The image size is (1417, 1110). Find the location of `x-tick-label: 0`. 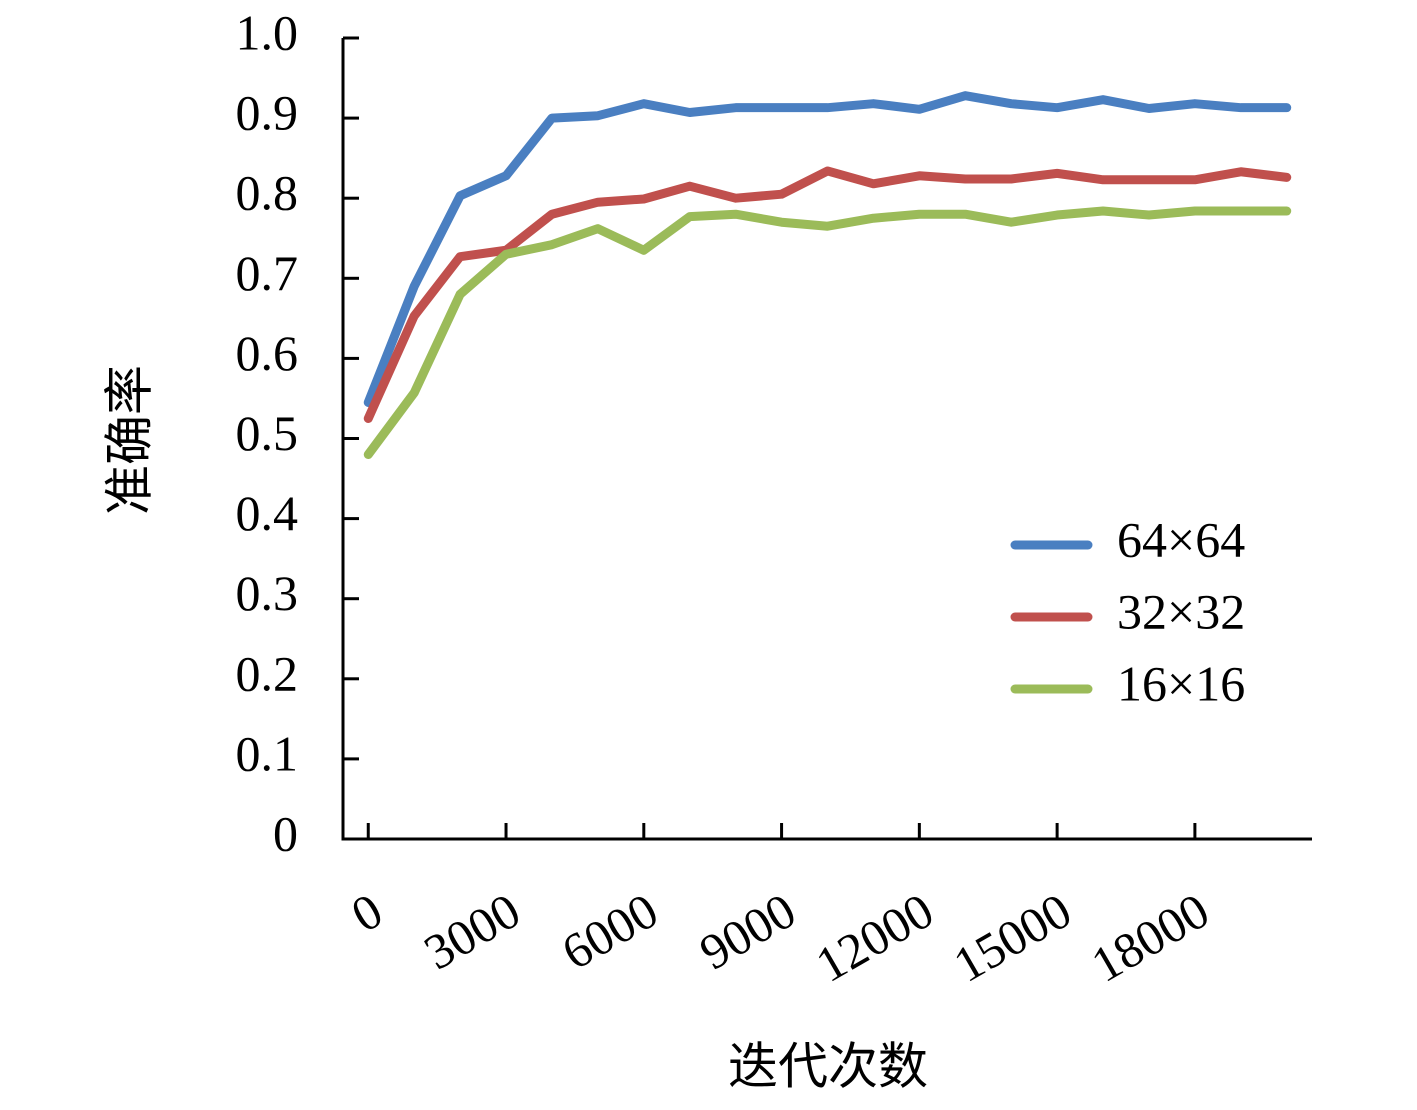

x-tick-label: 0 is located at coordinates (367, 912).